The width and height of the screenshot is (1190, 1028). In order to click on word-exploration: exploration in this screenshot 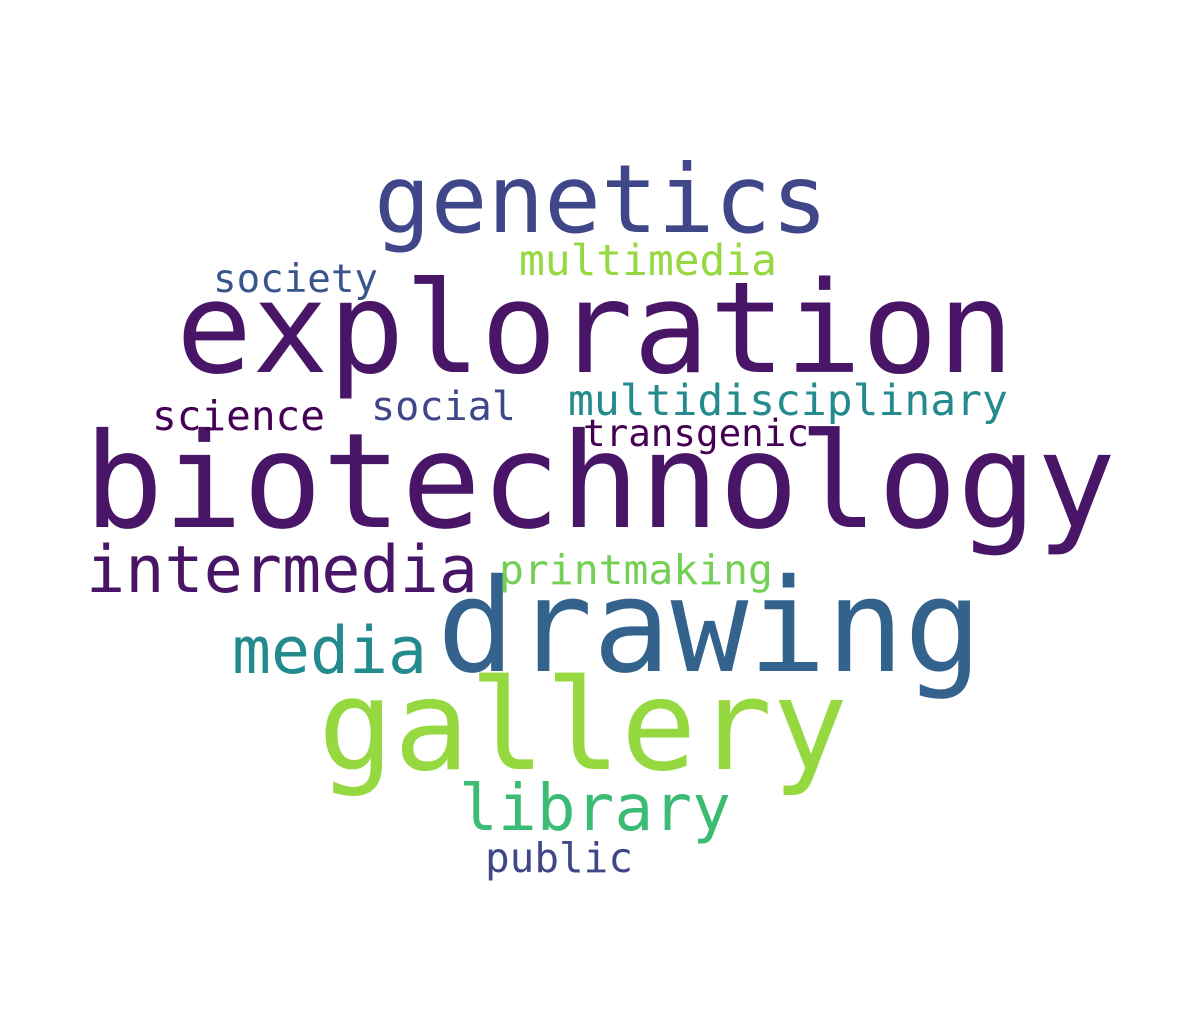, I will do `click(595, 328)`.